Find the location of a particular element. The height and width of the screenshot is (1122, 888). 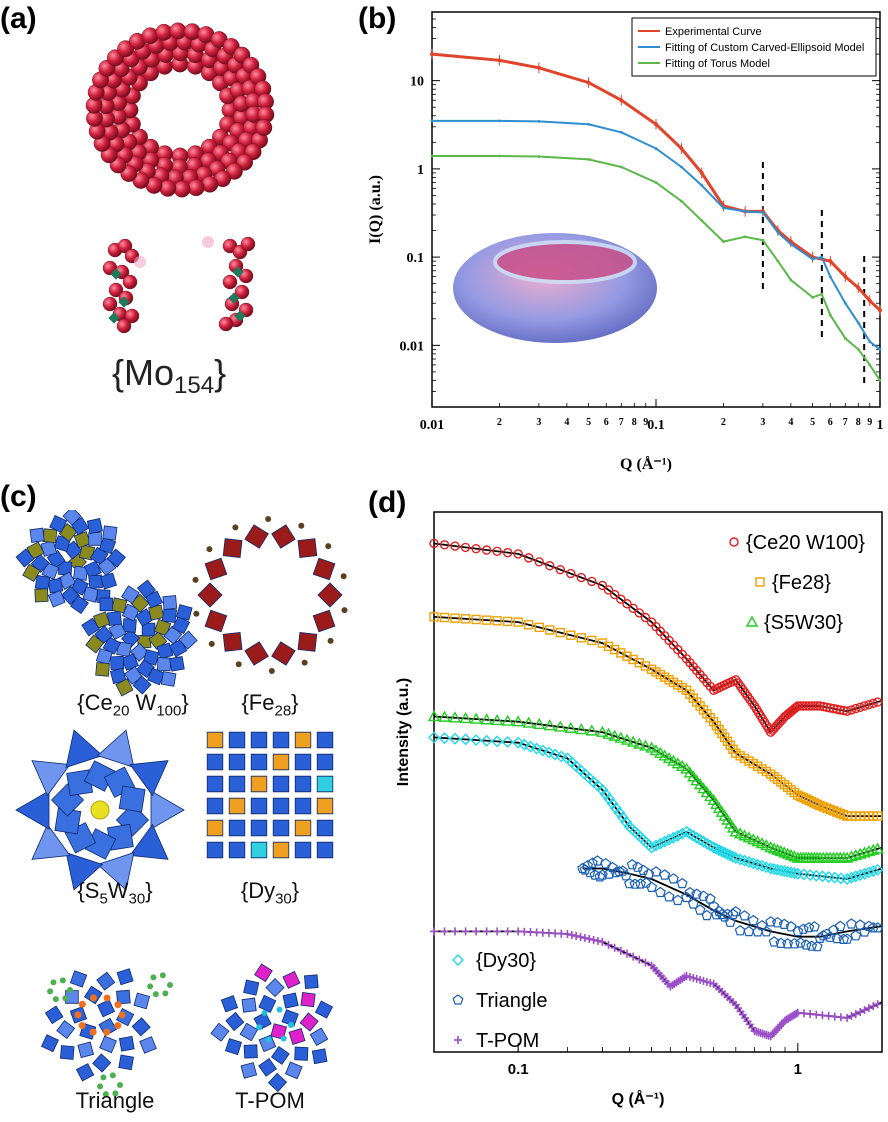

series-line is located at coordinates (656, 268).